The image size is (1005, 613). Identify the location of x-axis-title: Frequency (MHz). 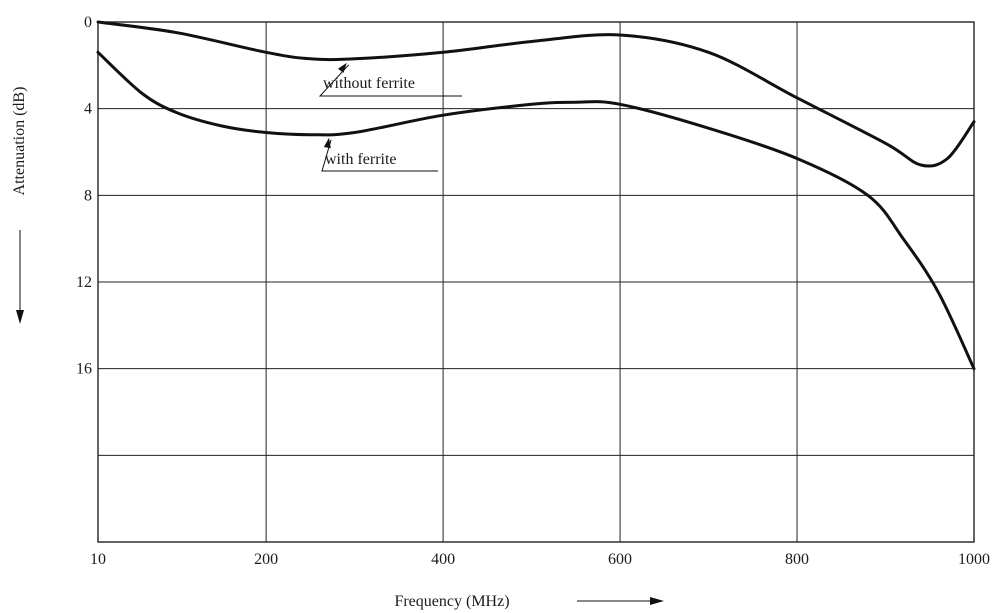
(451, 601).